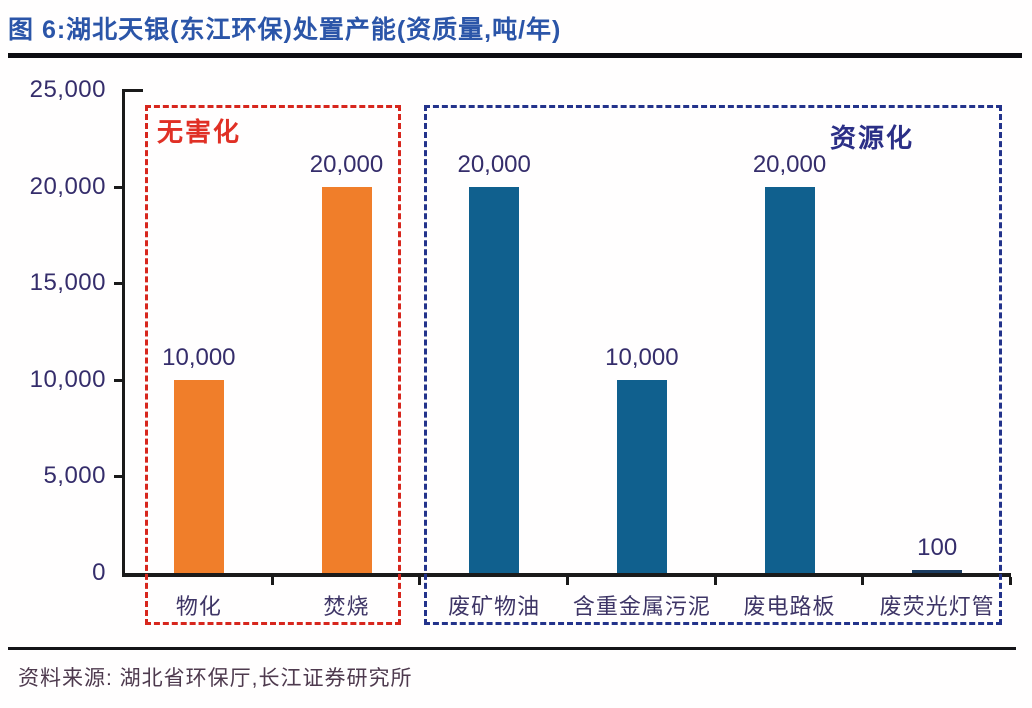  What do you see at coordinates (641, 606) in the screenshot?
I see `x-category-label: 含重金属污泥` at bounding box center [641, 606].